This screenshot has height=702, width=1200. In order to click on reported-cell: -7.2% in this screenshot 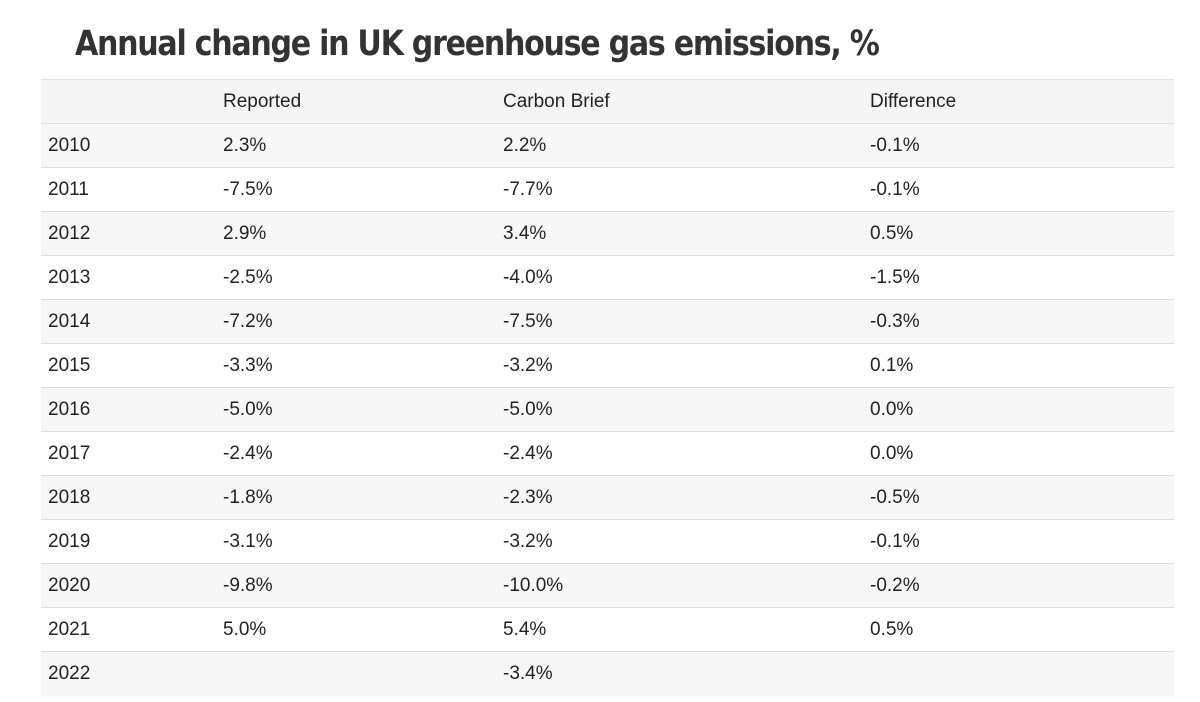, I will do `click(248, 321)`.